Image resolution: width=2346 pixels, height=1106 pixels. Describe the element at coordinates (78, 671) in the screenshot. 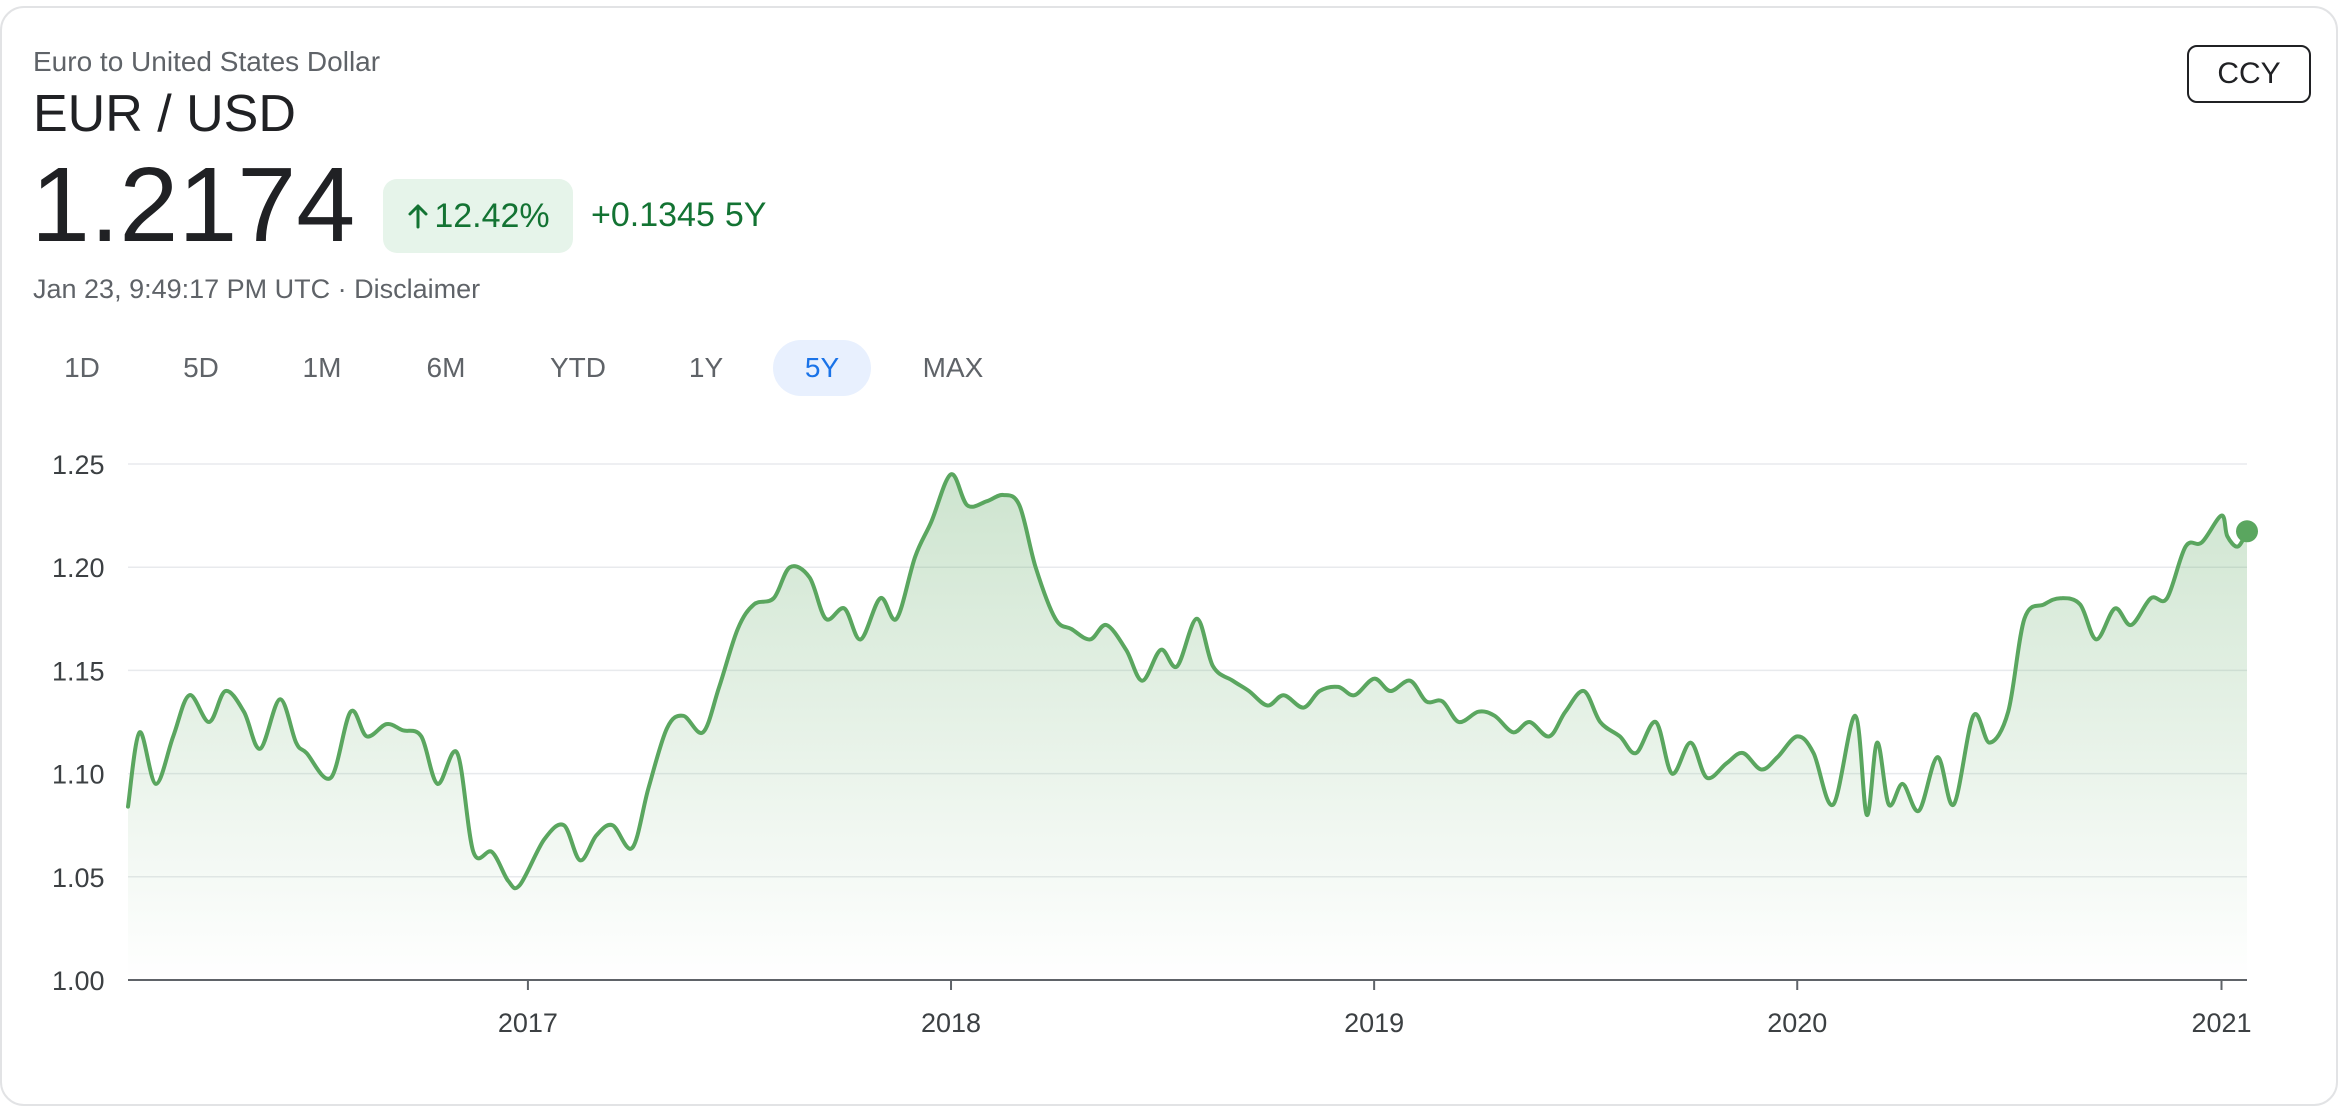

I see `y-tick-label: 1.15` at that location.